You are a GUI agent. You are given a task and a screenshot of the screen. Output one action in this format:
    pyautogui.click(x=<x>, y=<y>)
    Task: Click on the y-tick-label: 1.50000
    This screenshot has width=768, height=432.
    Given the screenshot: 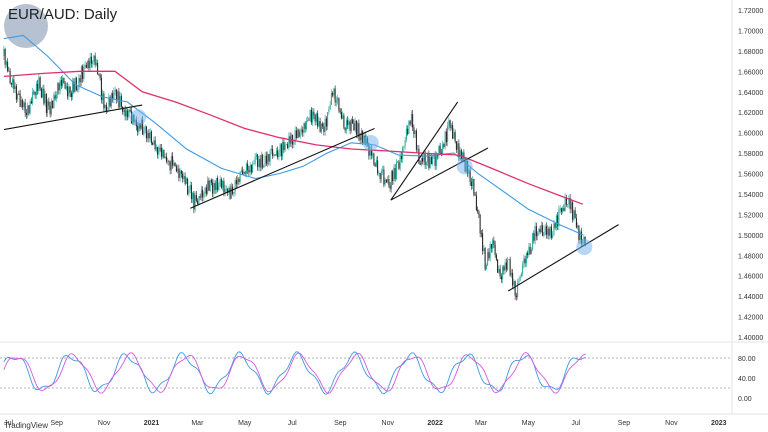 What is the action you would take?
    pyautogui.click(x=750, y=236)
    